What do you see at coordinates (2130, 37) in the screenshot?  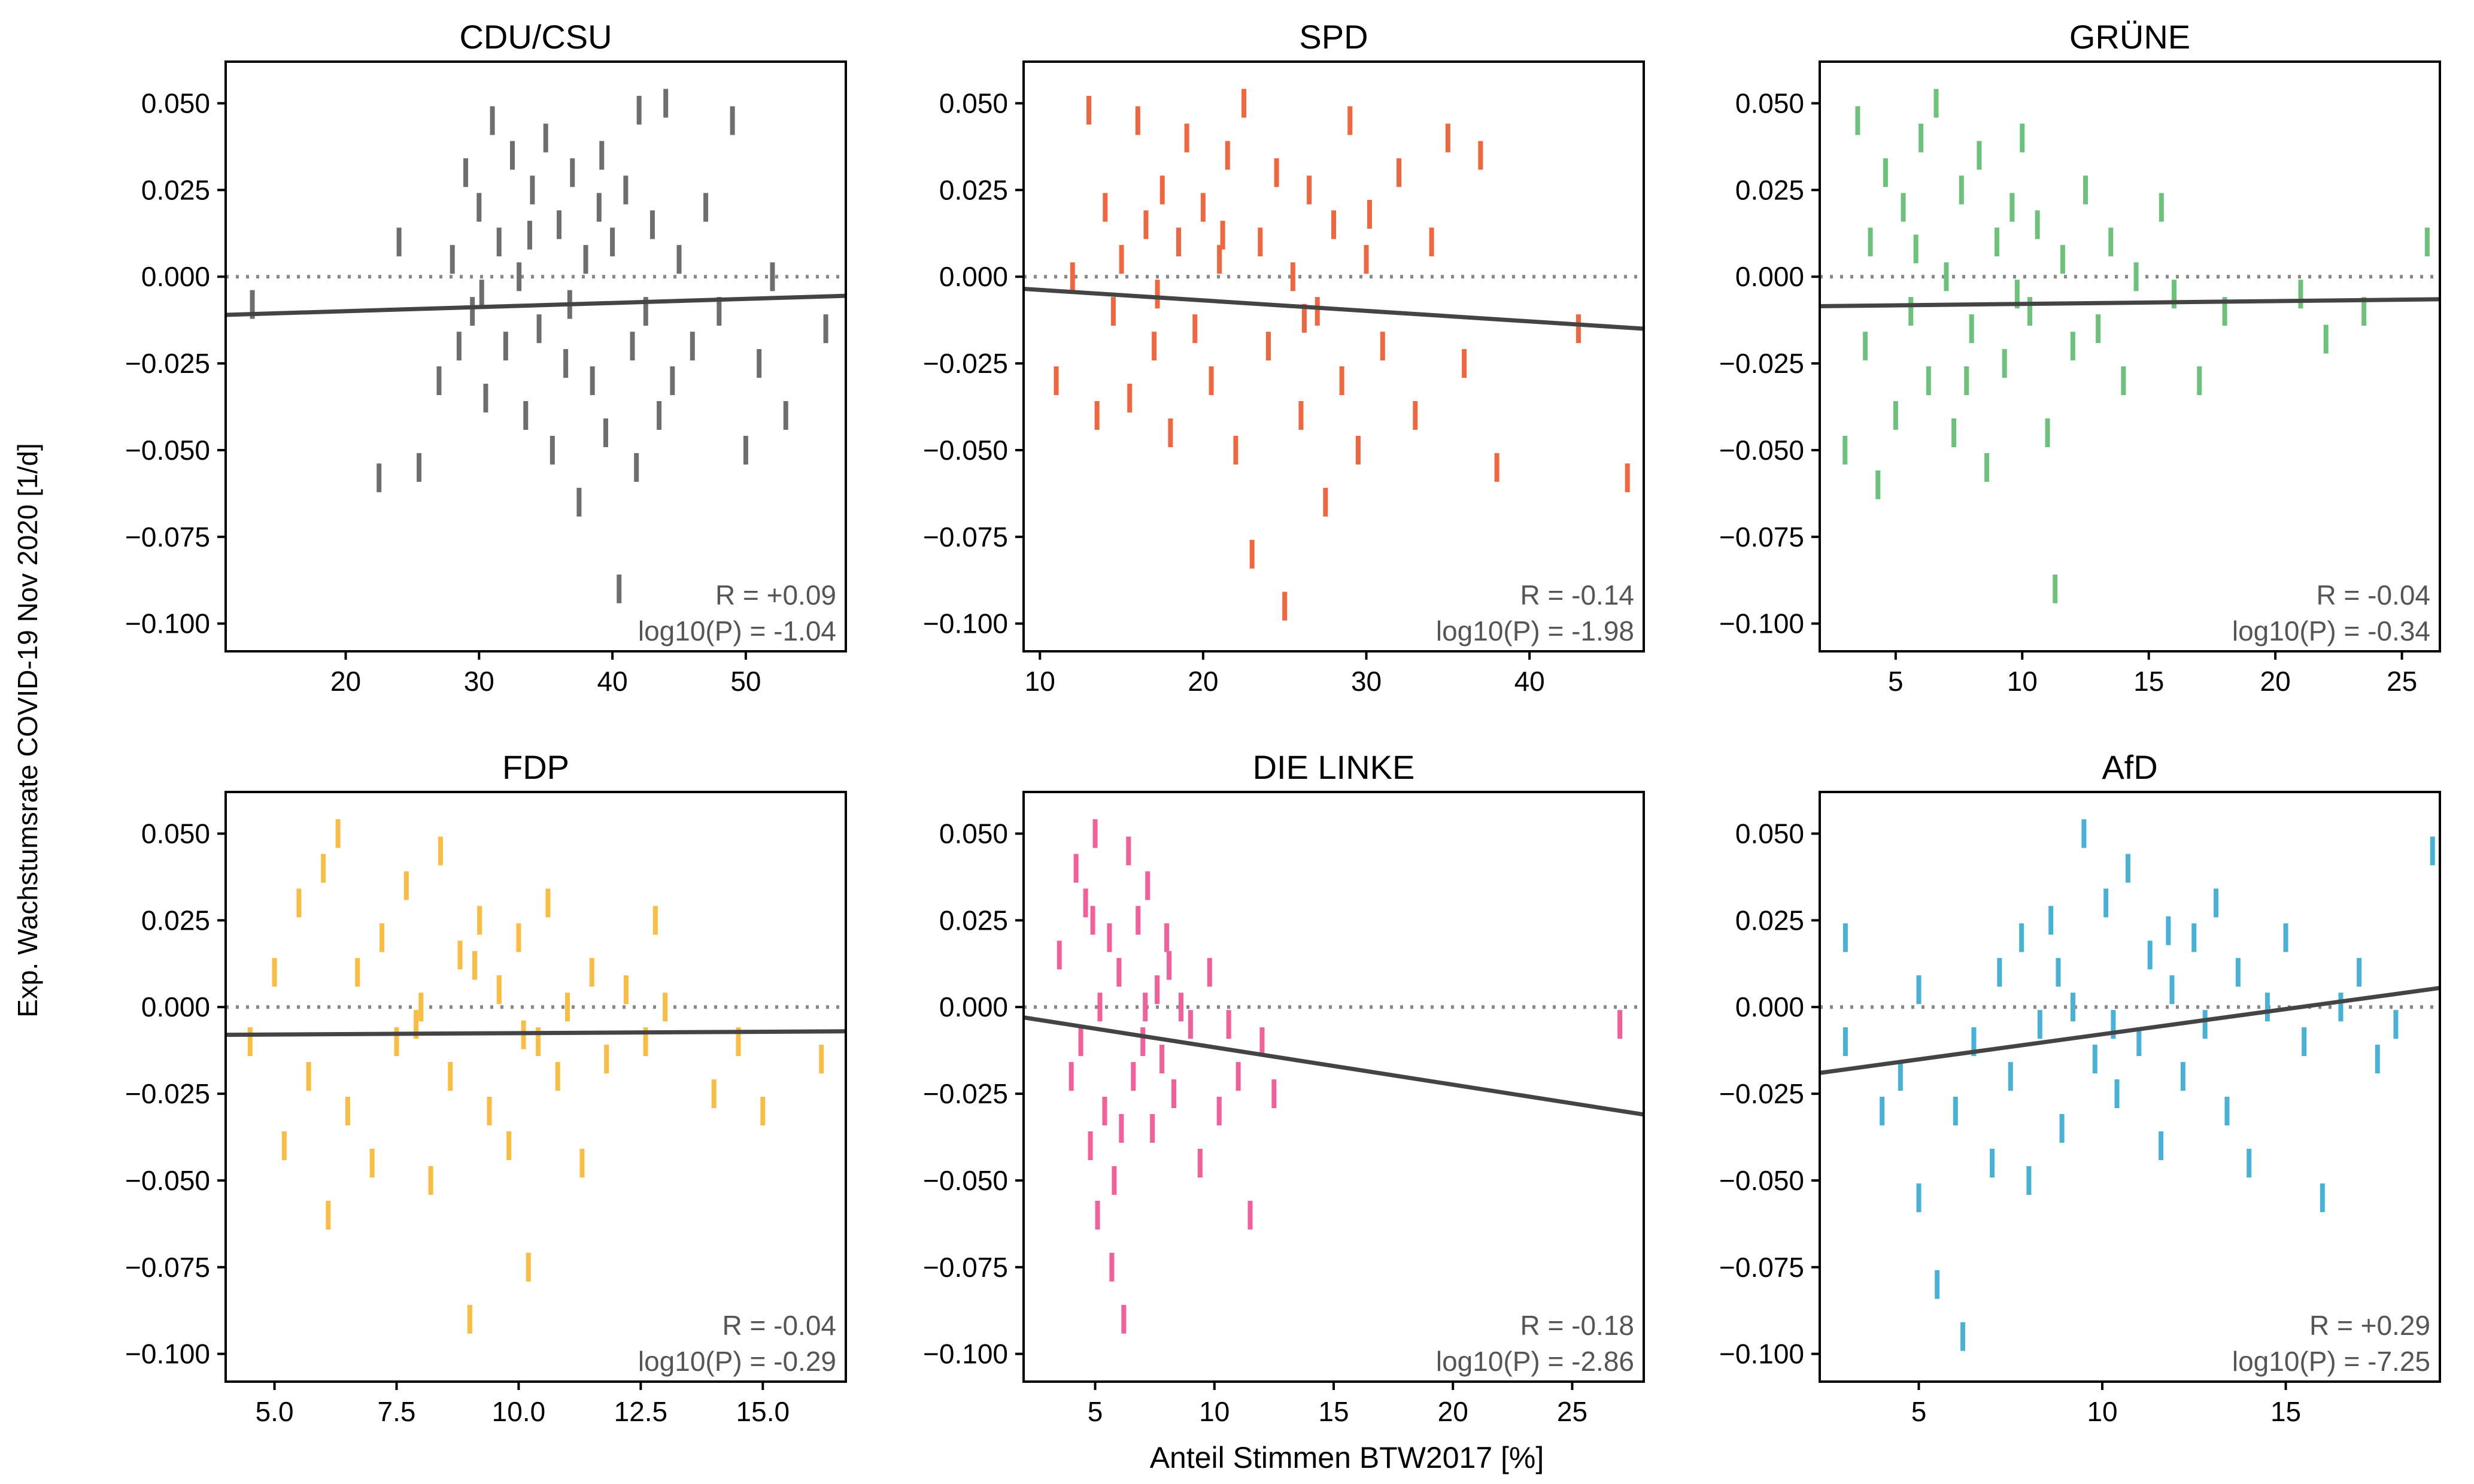 I see `panel-title: GRÜNE` at bounding box center [2130, 37].